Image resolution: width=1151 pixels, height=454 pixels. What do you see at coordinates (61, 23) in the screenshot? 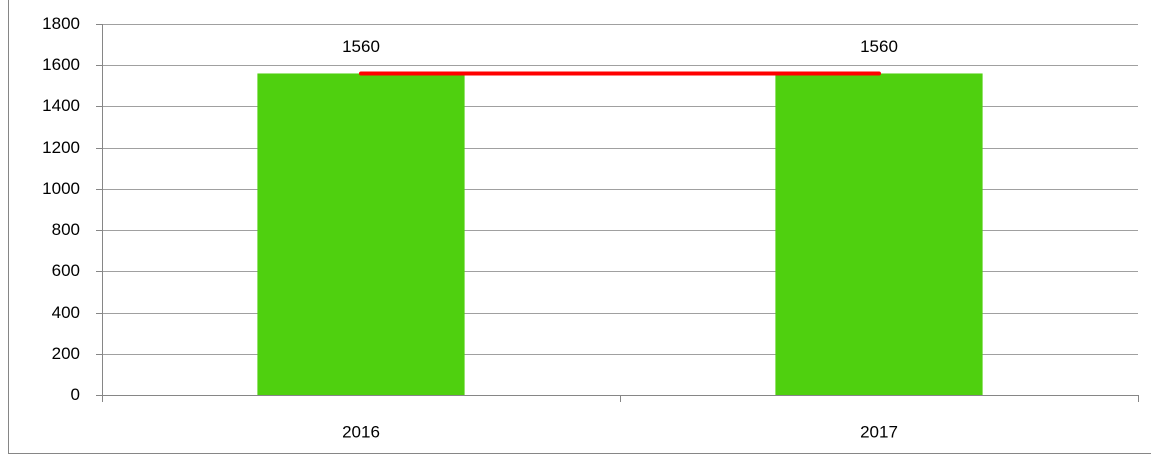
I see `y-tick-label: 1800` at bounding box center [61, 23].